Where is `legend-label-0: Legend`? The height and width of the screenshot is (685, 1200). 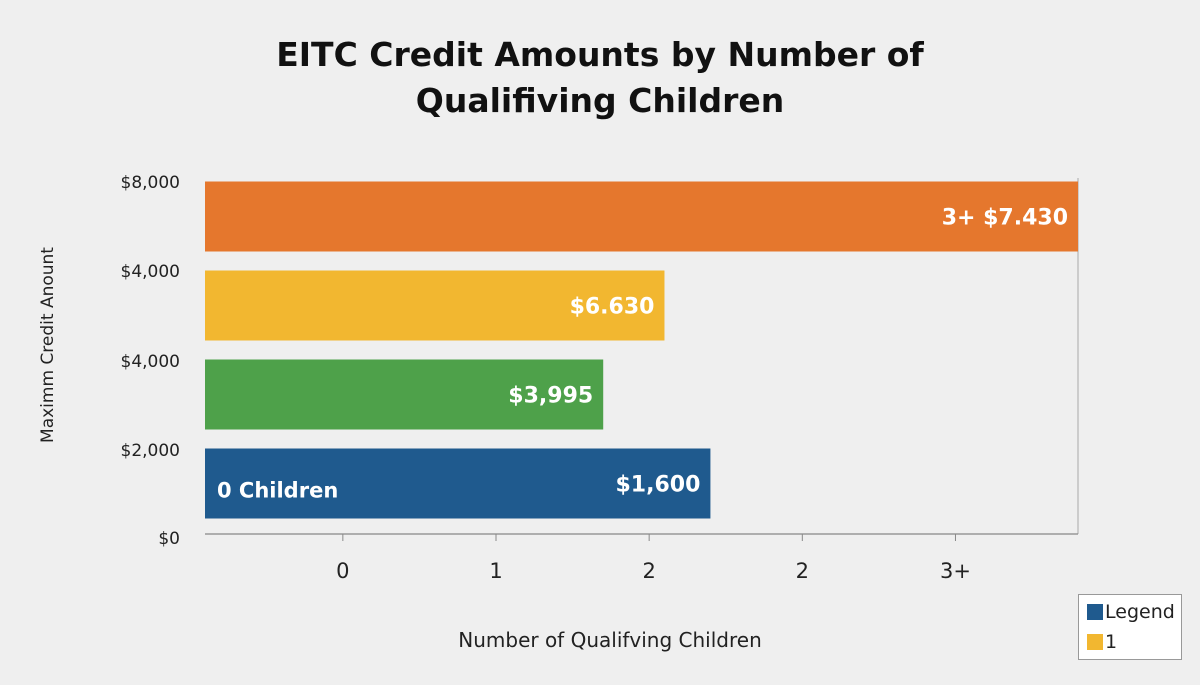
legend-label-0: Legend is located at coordinates (1140, 612).